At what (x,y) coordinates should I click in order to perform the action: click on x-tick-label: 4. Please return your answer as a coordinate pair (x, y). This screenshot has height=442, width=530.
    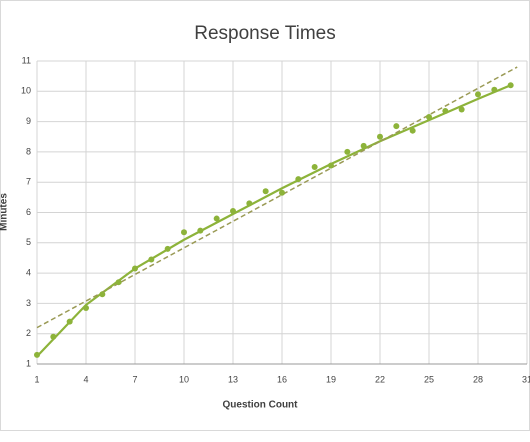
    Looking at the image, I should click on (85, 379).